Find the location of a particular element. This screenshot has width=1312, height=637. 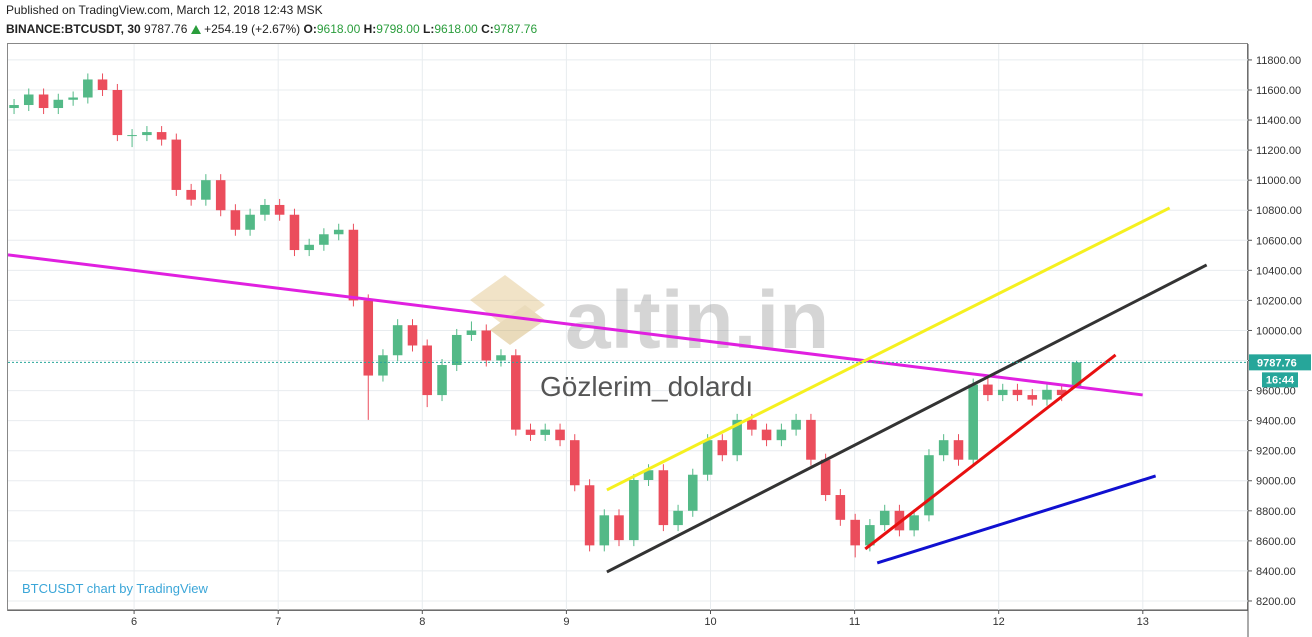

y-tick-label: 10800.00 is located at coordinates (1279, 211).